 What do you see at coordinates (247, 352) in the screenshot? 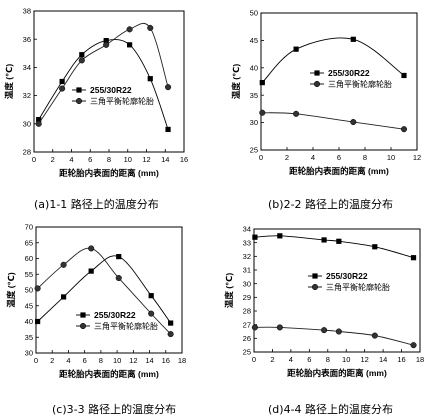
I see `y-tick-label: 25` at bounding box center [247, 352].